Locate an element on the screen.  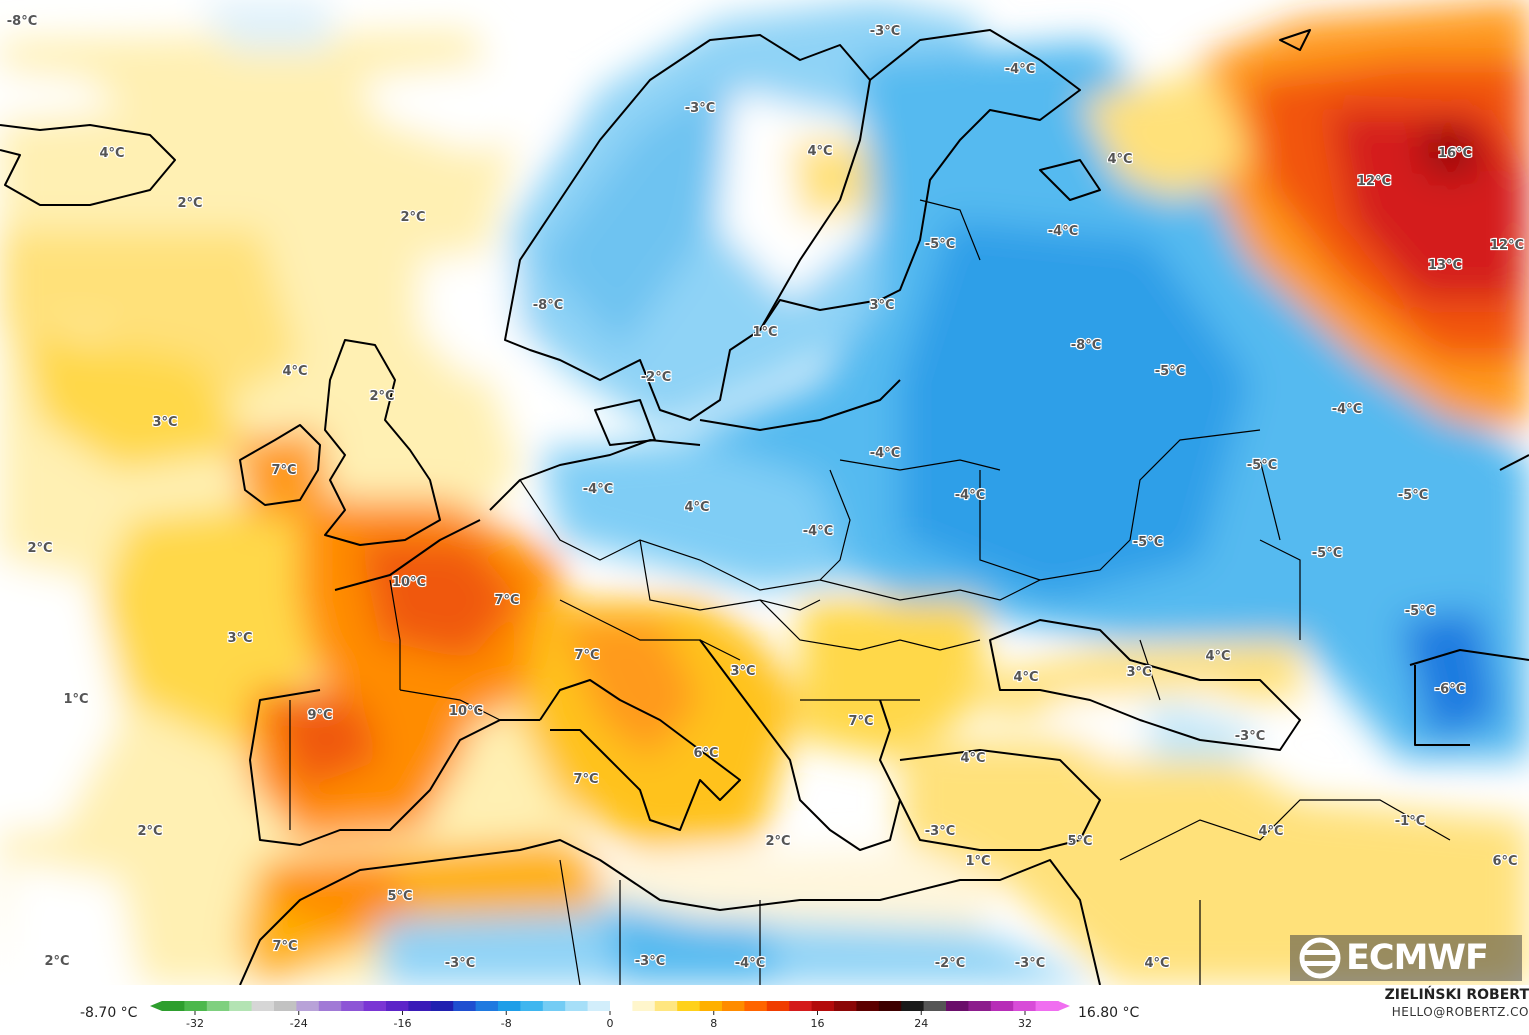
color-scale-tick-label: -32 is located at coordinates (195, 1023).